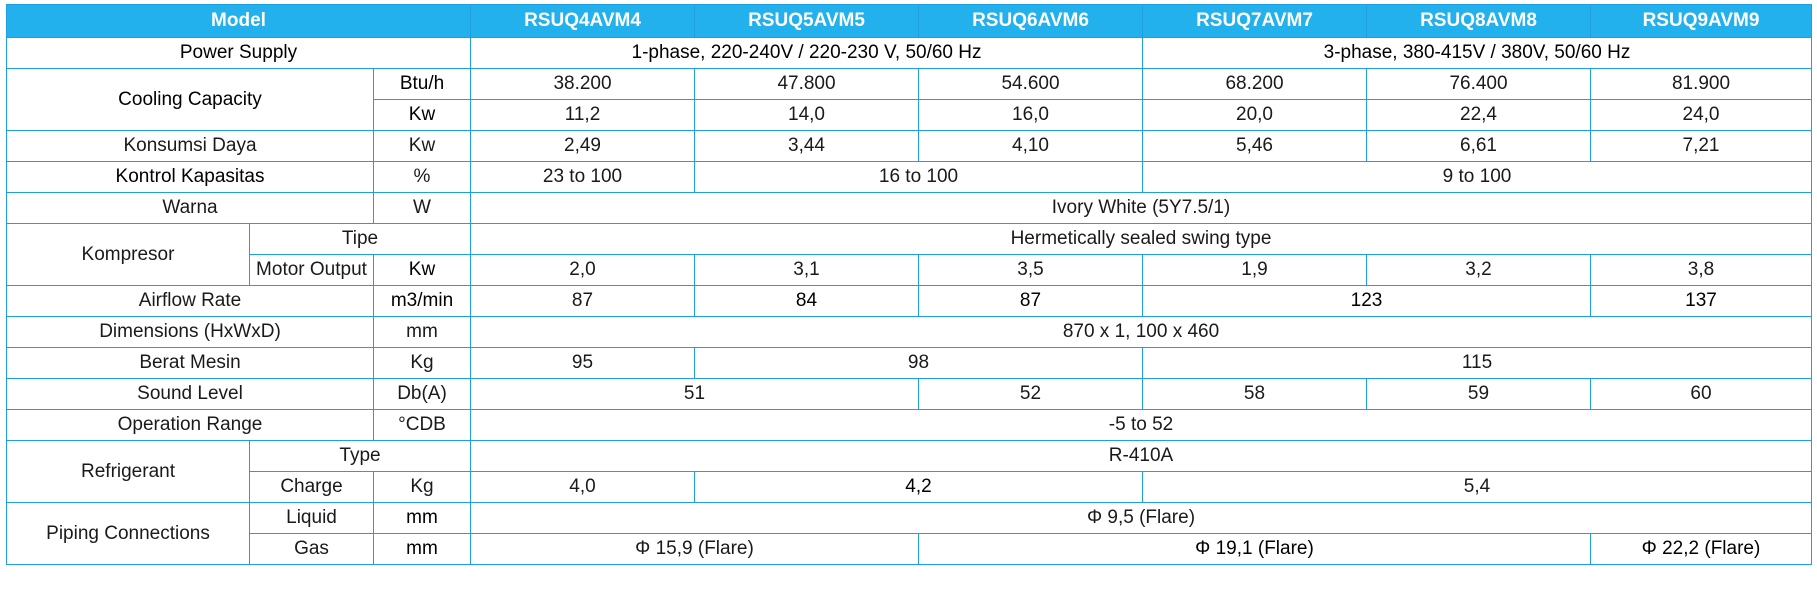  Describe the element at coordinates (128, 533) in the screenshot. I see `row-label: Piping Connections` at that location.